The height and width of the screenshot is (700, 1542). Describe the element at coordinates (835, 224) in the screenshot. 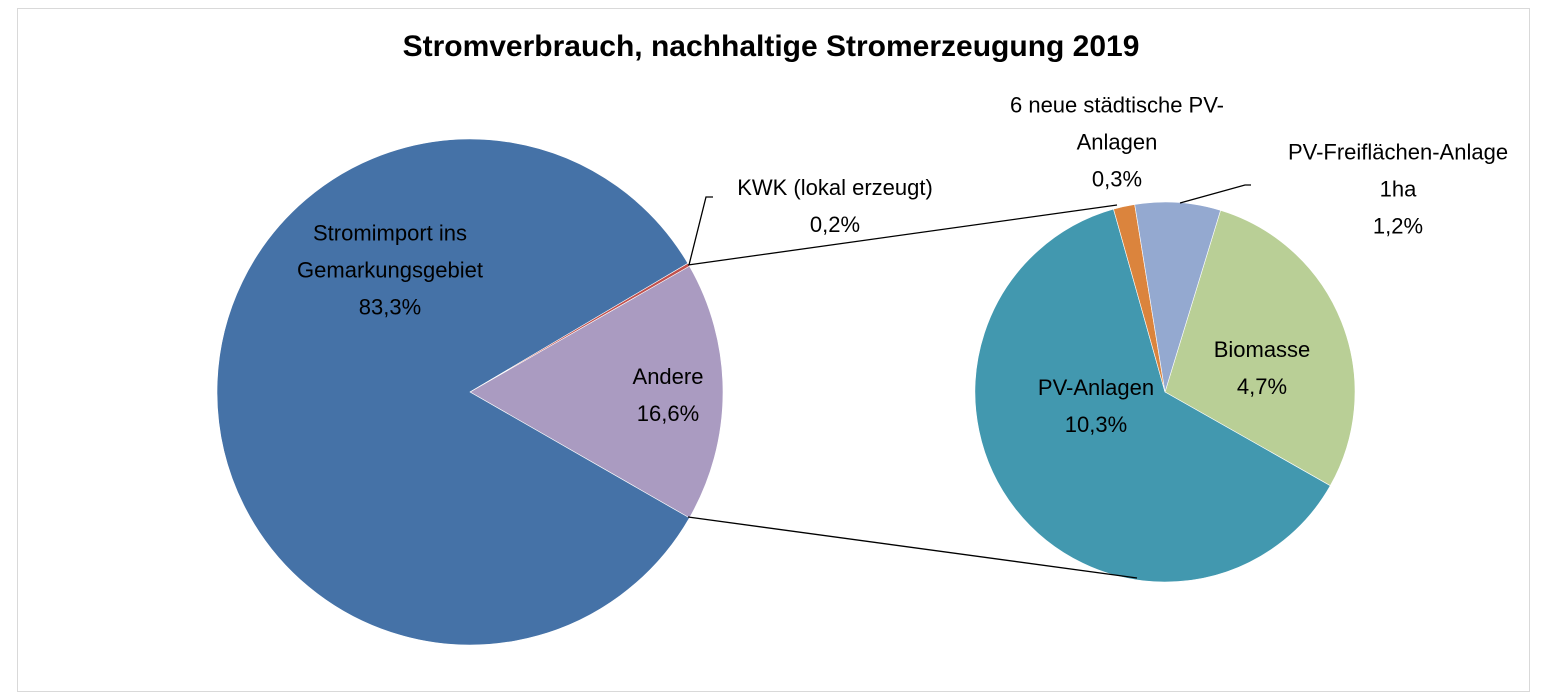

I see `label-value: 0,2%` at that location.